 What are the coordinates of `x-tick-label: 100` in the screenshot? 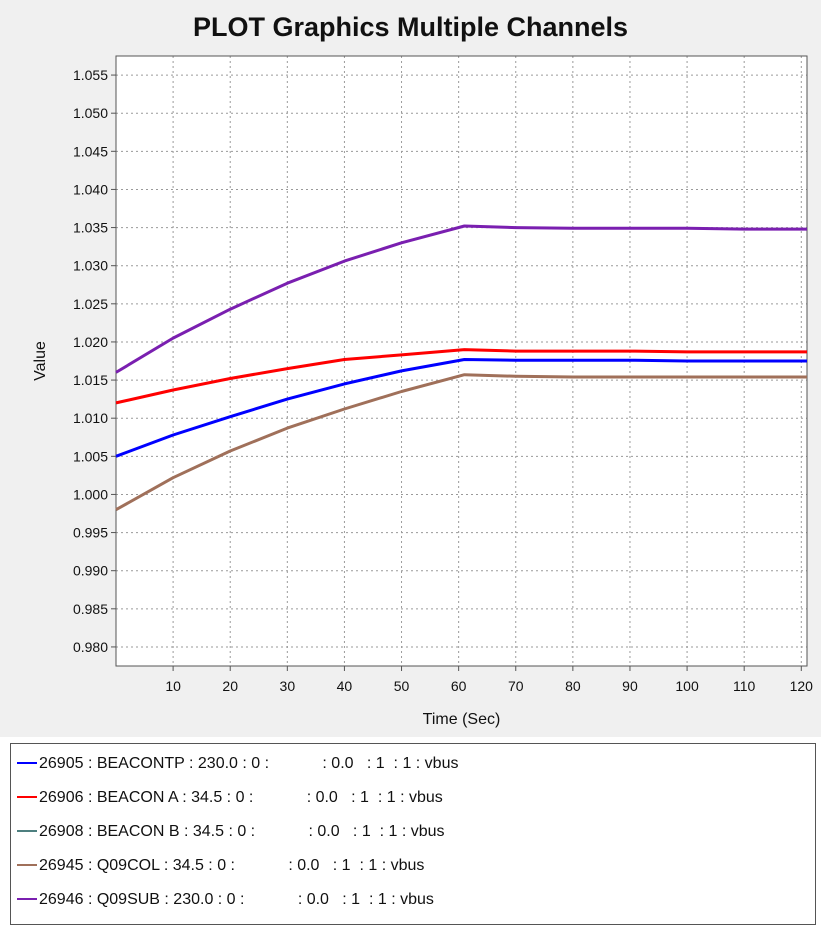 It's located at (687, 686).